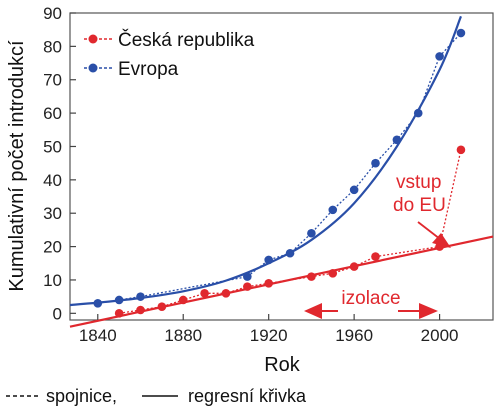 The image size is (500, 414). What do you see at coordinates (52, 113) in the screenshot?
I see `y-tick-label: 60` at bounding box center [52, 113].